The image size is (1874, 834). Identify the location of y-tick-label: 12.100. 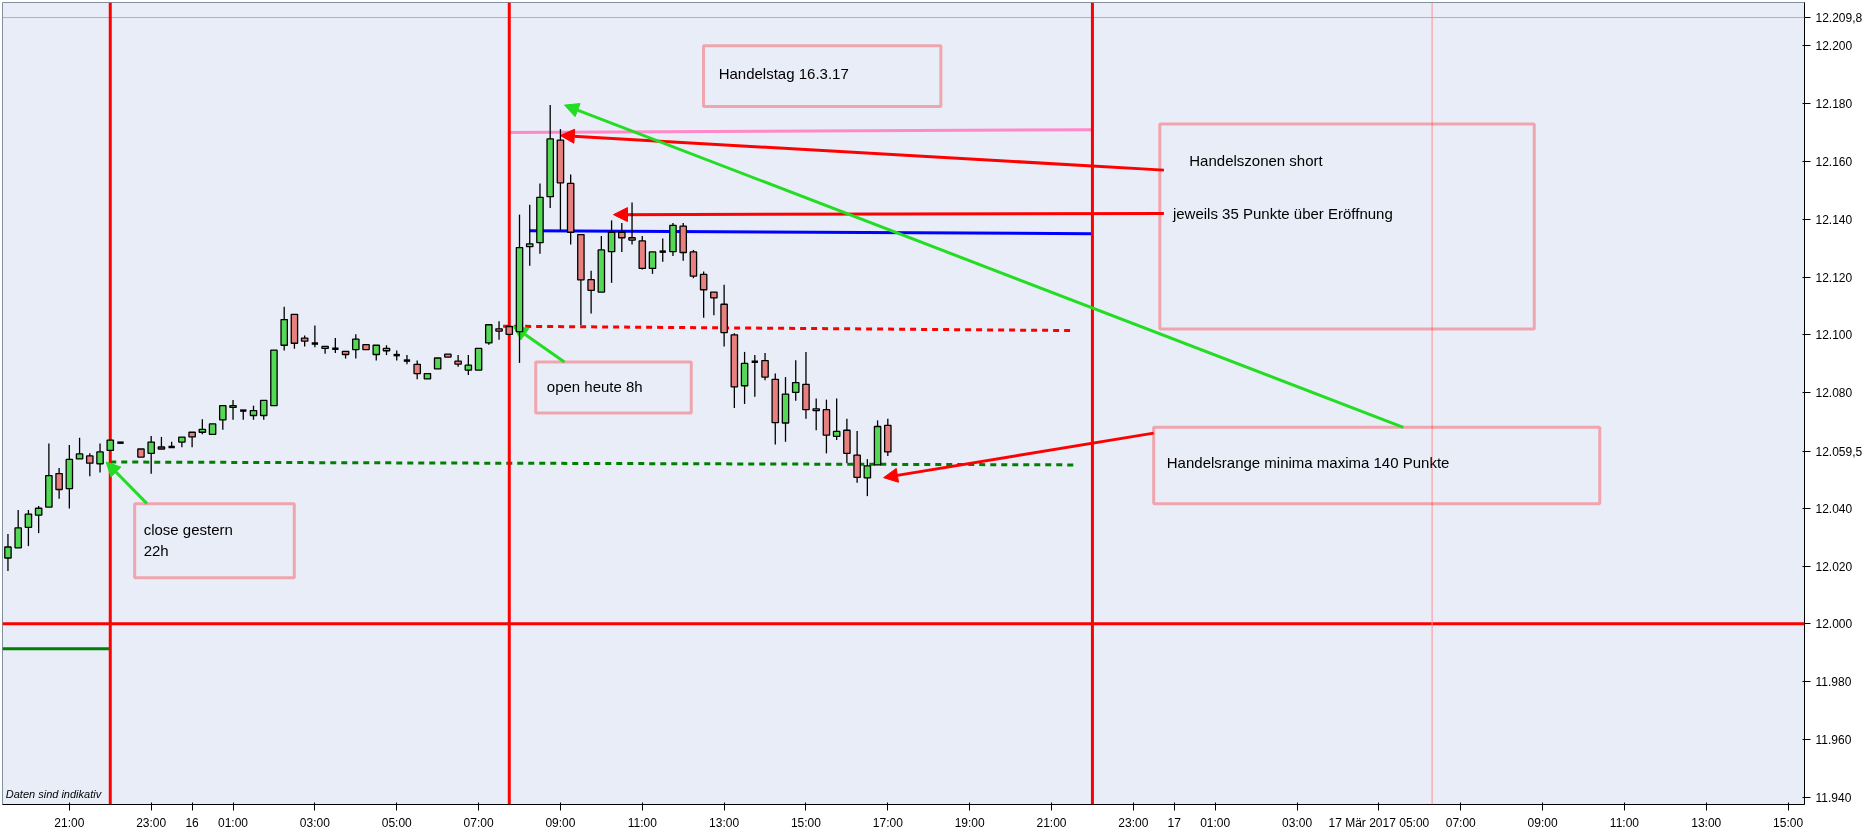
(1834, 335).